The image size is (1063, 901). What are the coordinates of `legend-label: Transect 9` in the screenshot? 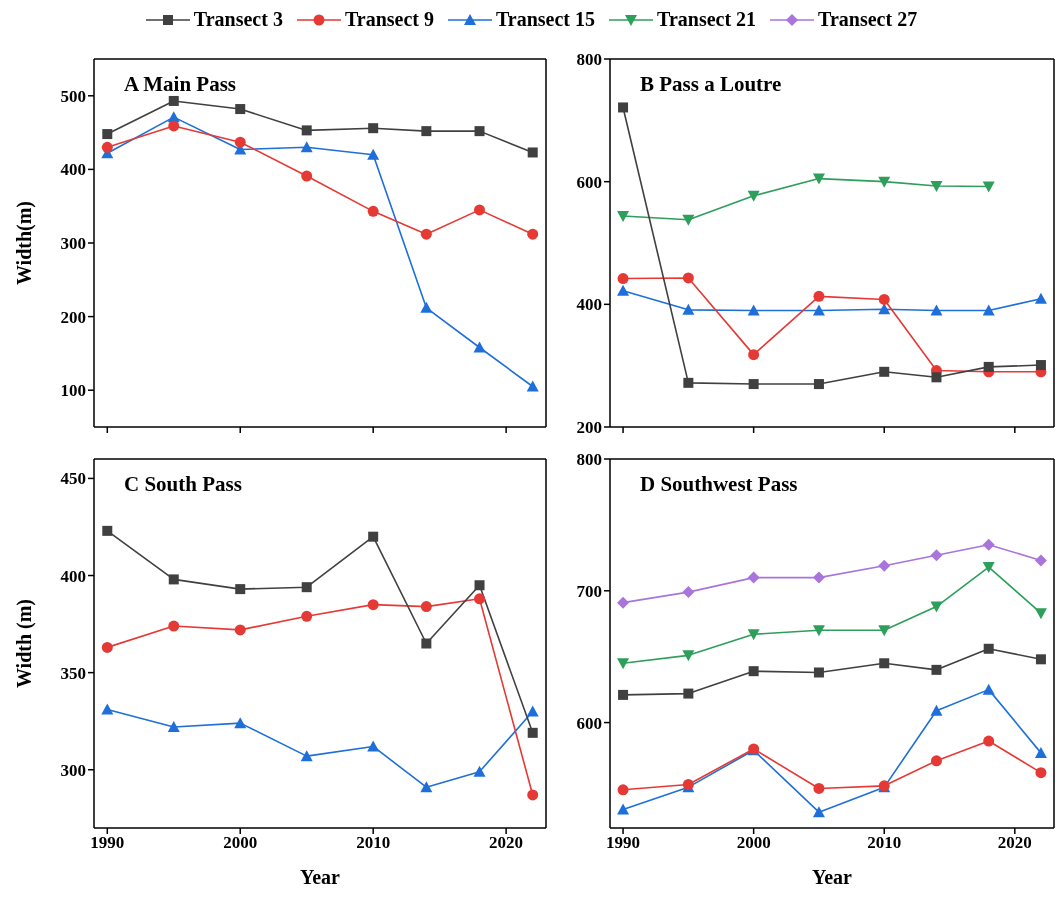 It's located at (389, 19).